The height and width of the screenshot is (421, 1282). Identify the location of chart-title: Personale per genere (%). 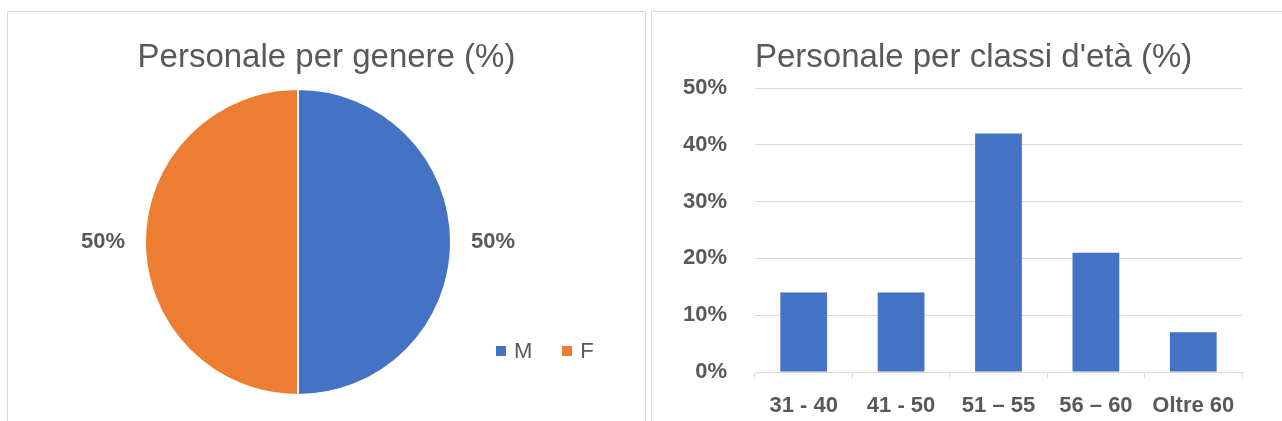
(326, 55).